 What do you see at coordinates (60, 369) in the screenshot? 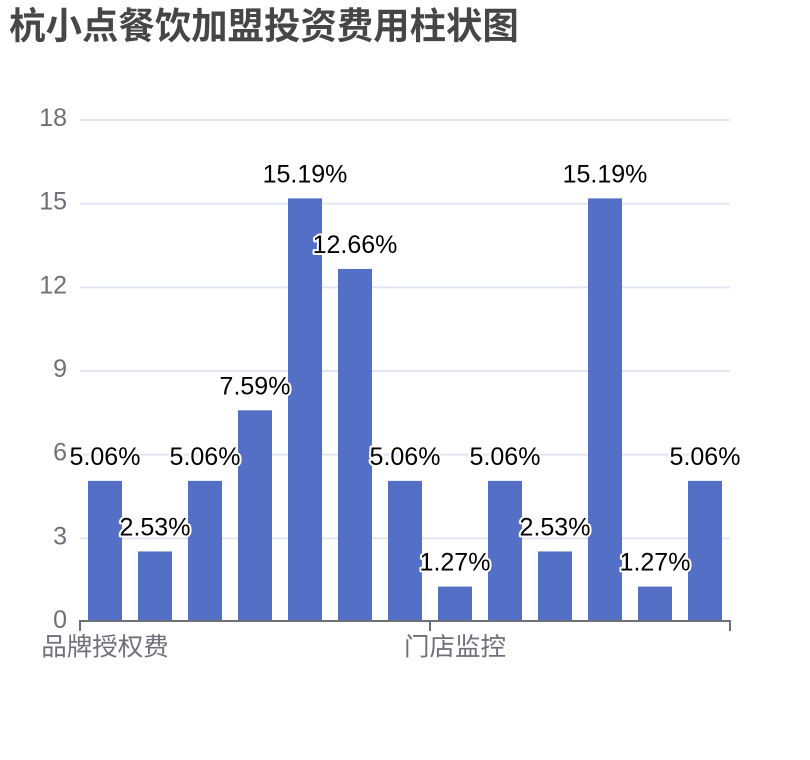
I see `svg-text: 9` at bounding box center [60, 369].